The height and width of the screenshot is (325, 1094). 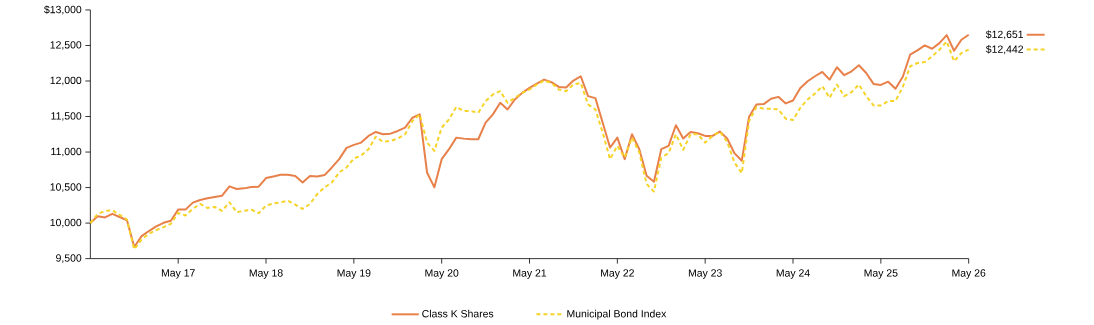 I want to click on y-tick-label: 12,000, so click(x=66, y=81).